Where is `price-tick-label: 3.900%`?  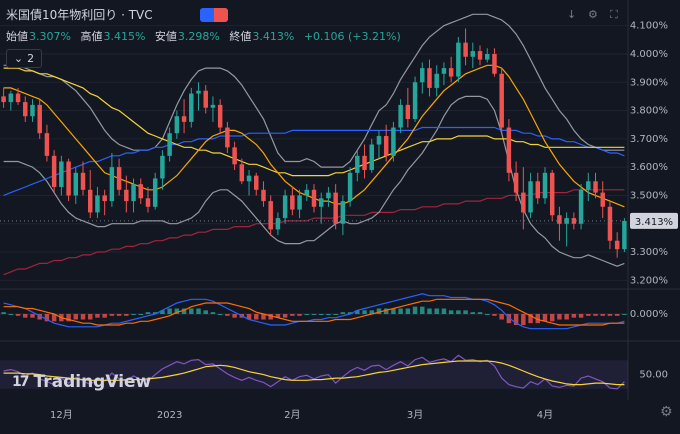
price-tick-label: 3.900% is located at coordinates (649, 82).